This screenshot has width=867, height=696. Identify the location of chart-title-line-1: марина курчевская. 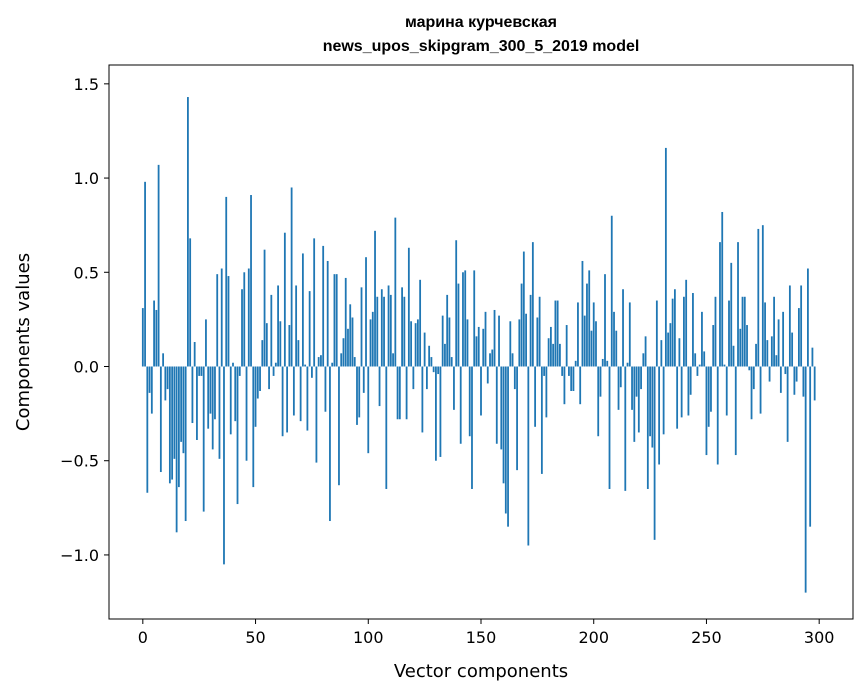
(481, 22).